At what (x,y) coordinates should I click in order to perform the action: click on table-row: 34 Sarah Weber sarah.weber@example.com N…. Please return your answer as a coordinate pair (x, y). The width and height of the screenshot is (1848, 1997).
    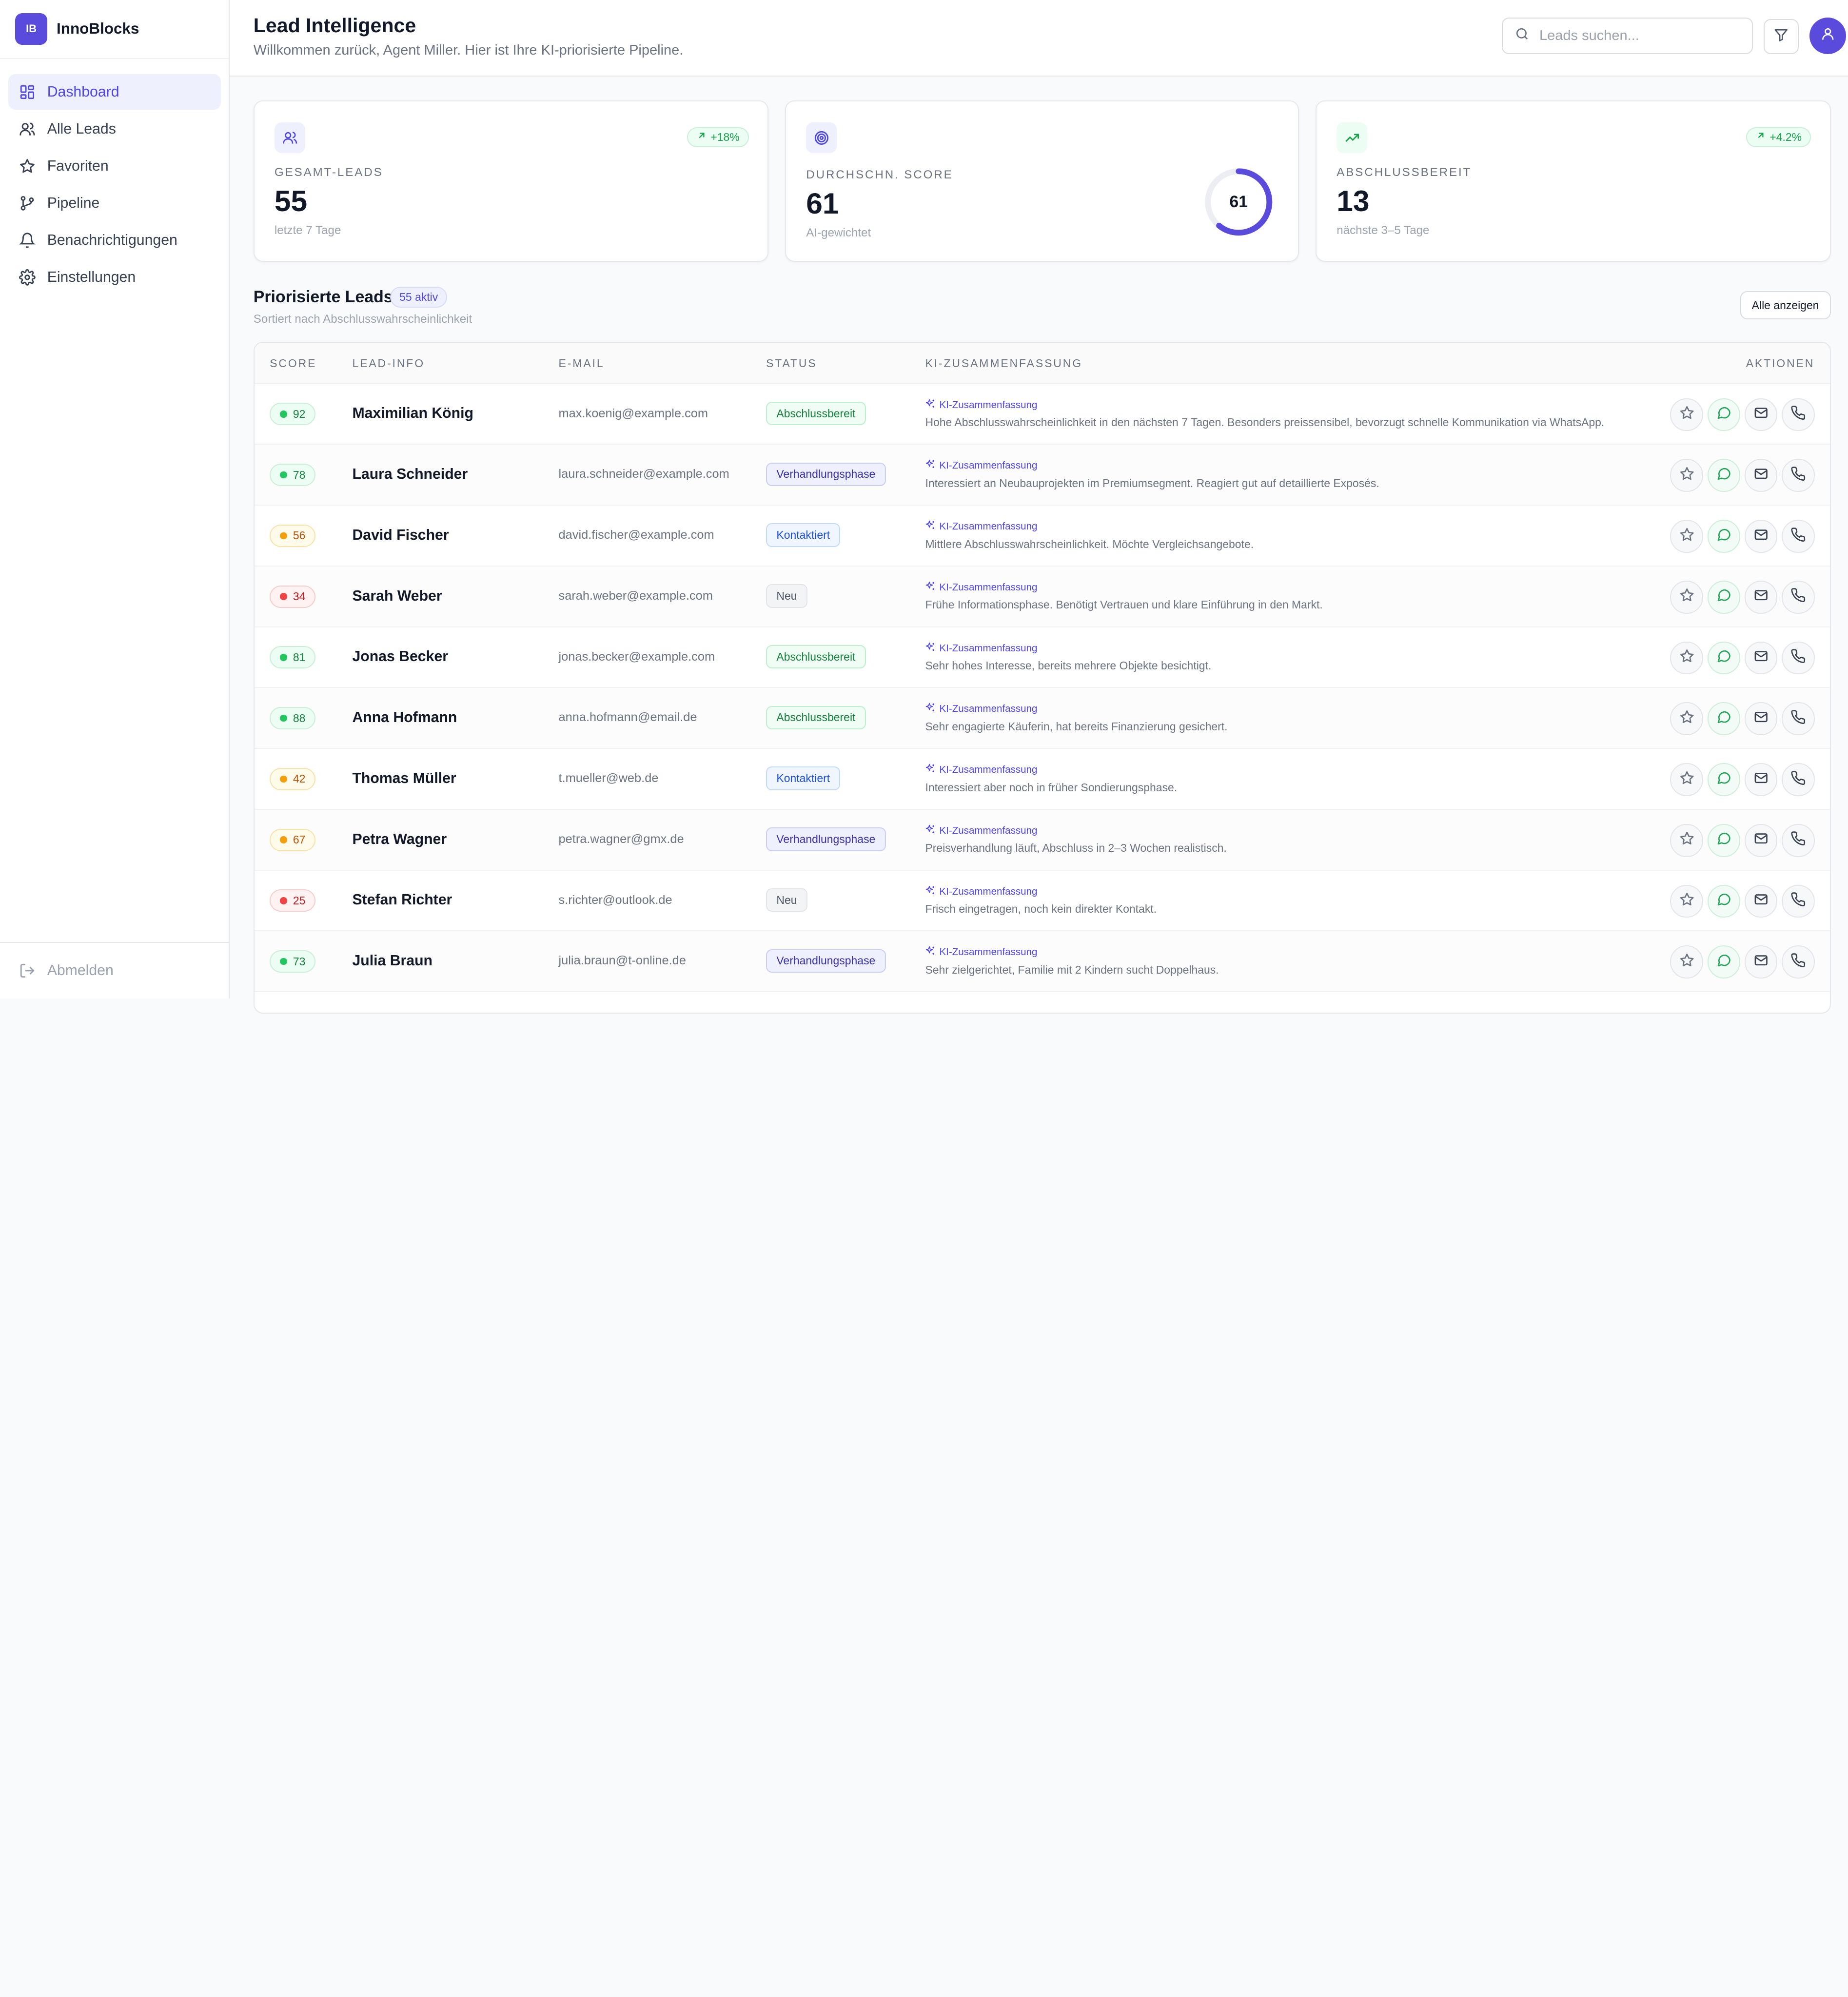
    Looking at the image, I should click on (1042, 596).